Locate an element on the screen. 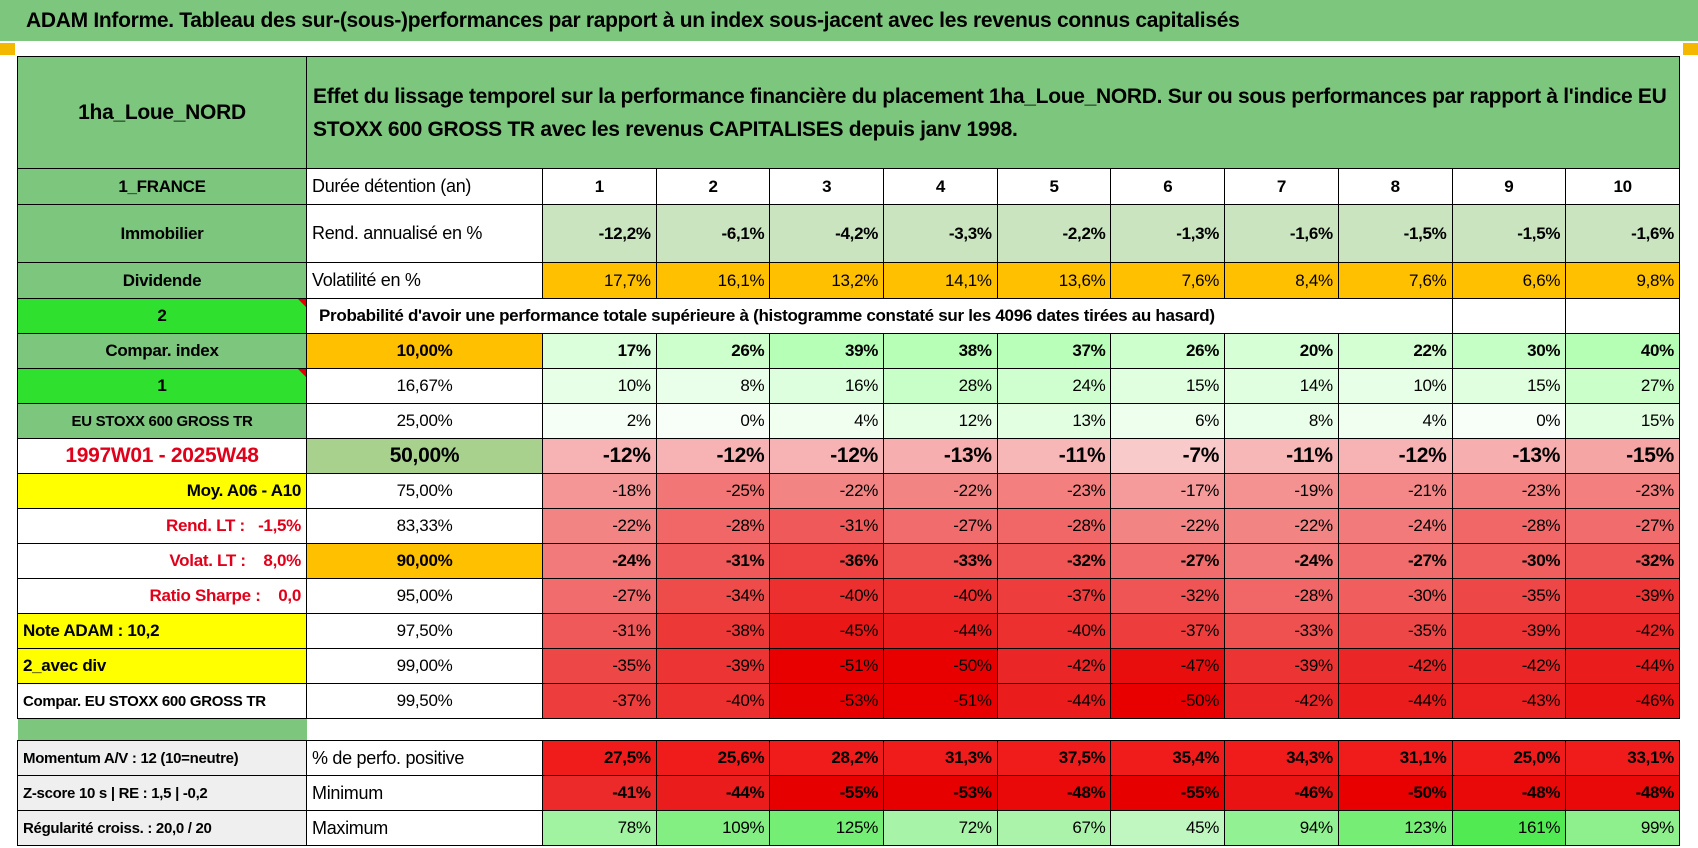 The width and height of the screenshot is (1698, 848). value-cell: -15% is located at coordinates (1622, 456).